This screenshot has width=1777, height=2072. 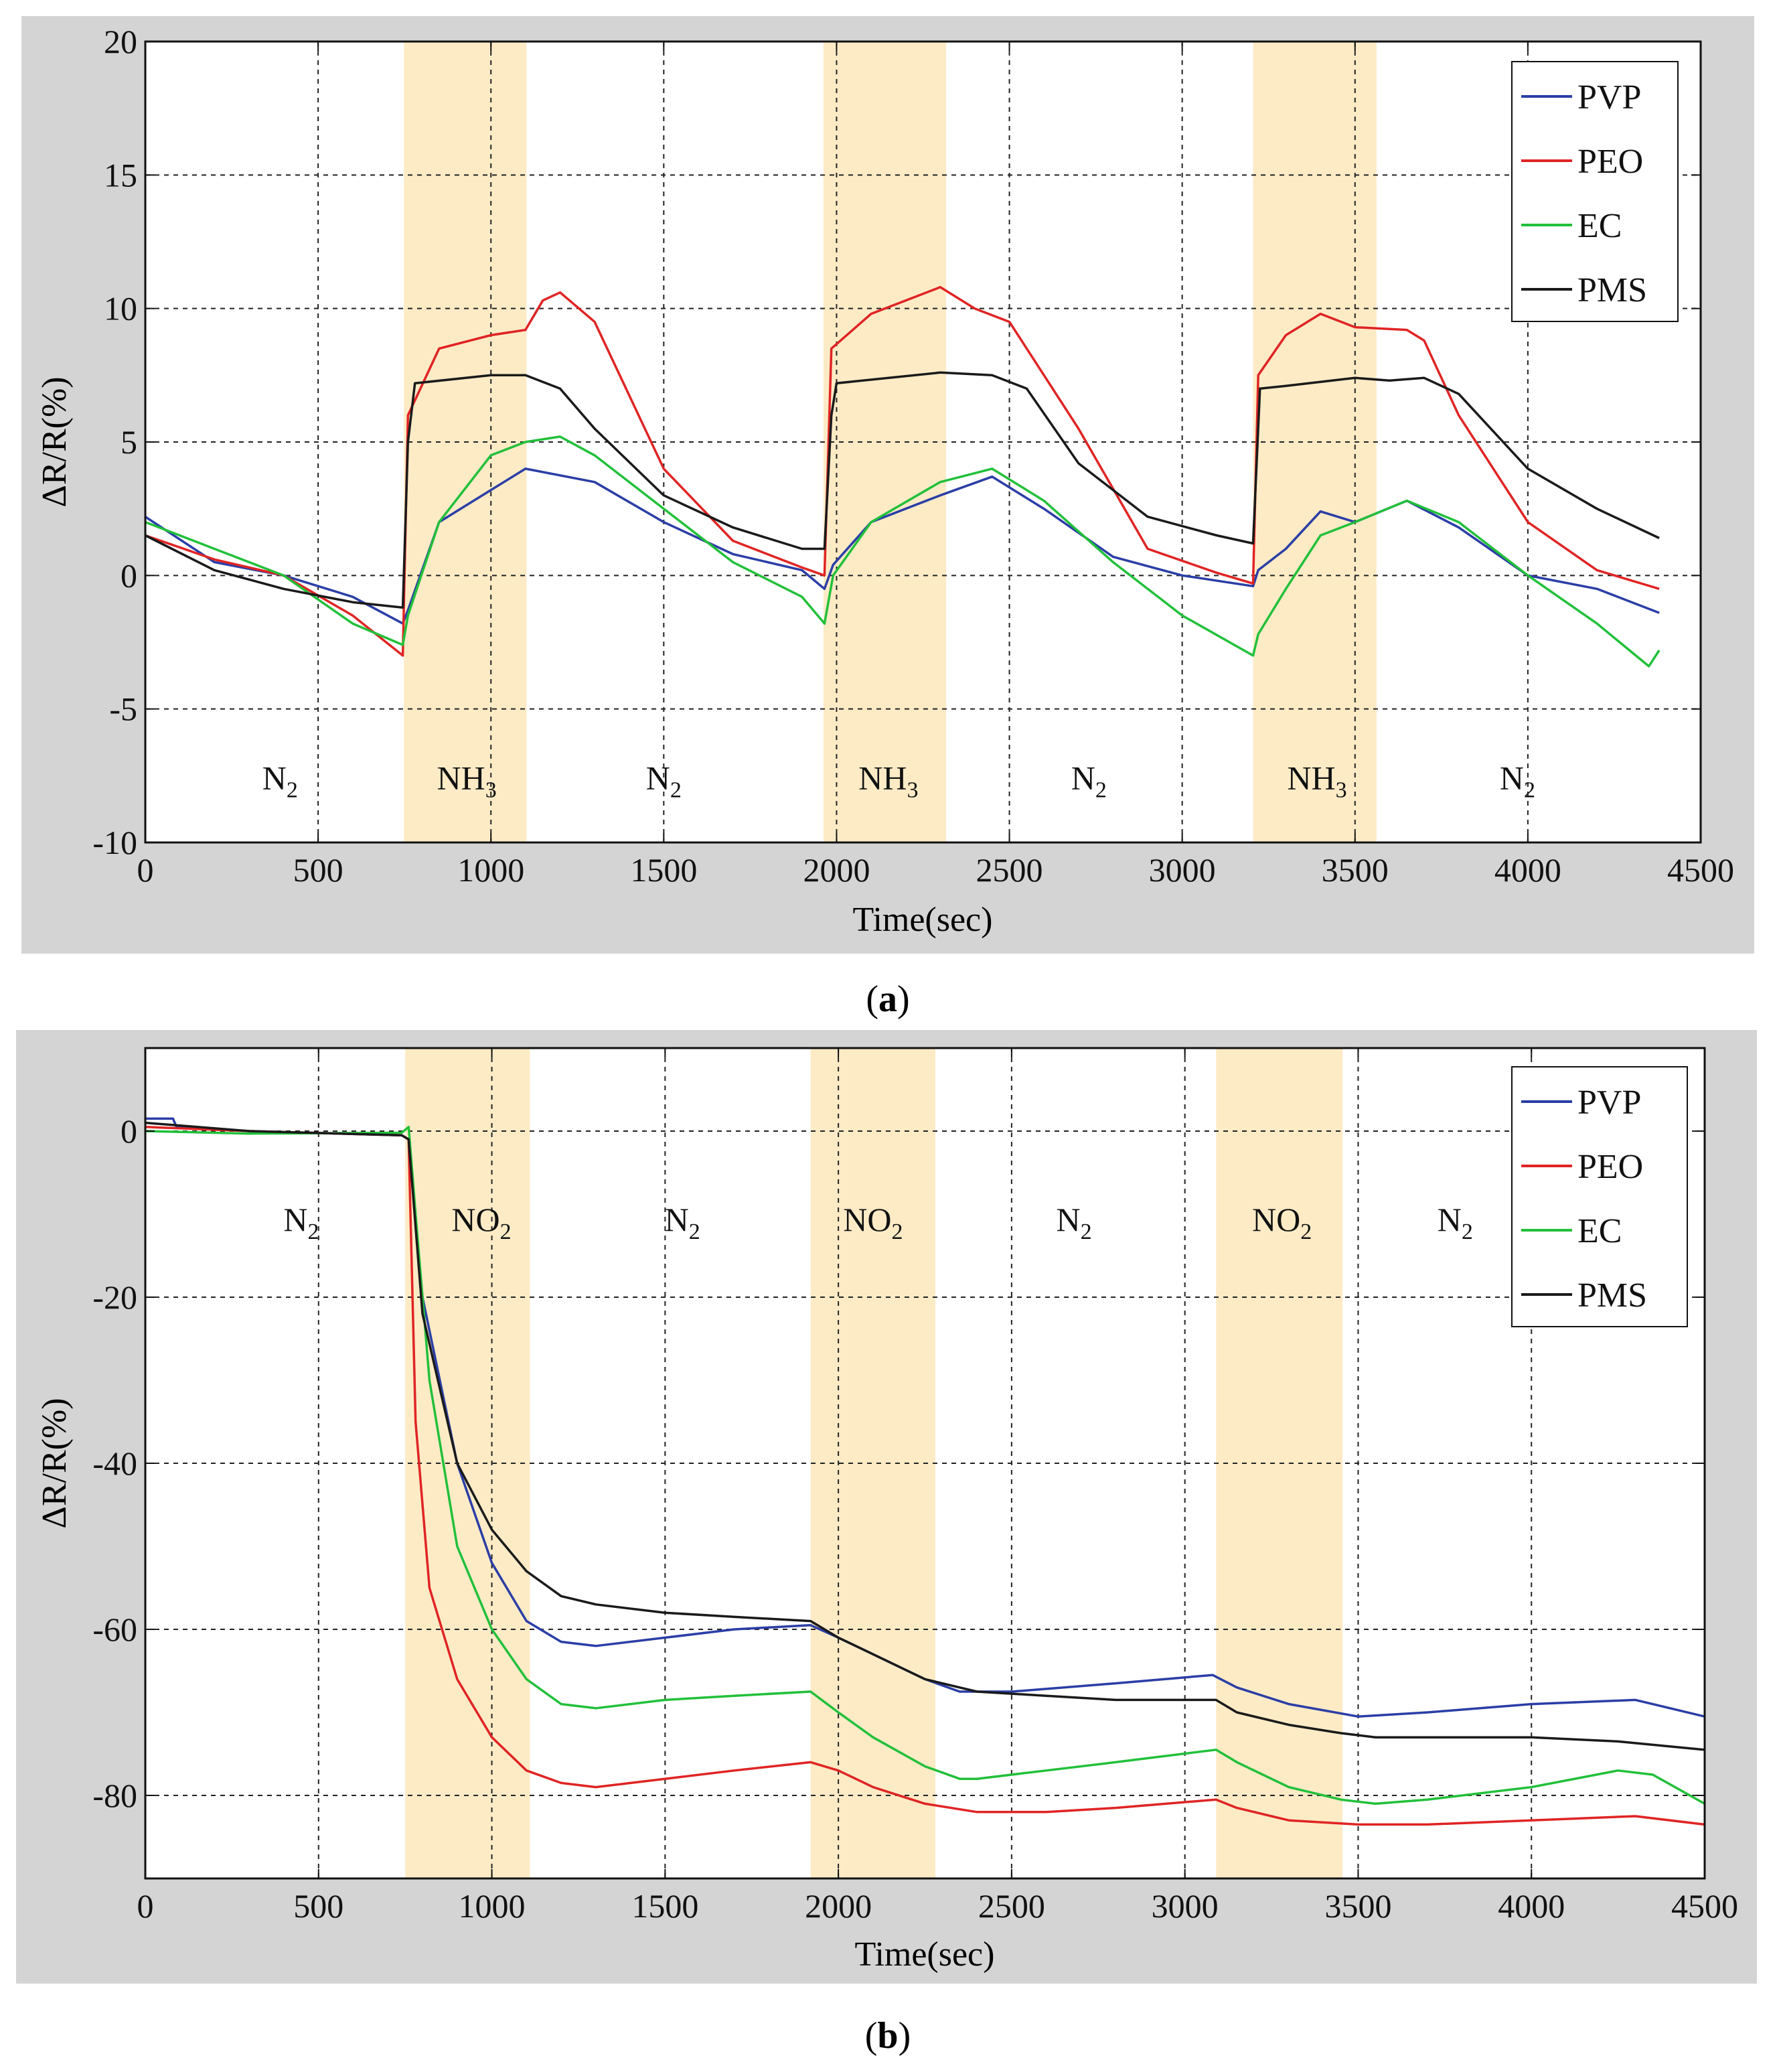 What do you see at coordinates (114, 1297) in the screenshot?
I see `chart-b-y-tick-label: -20` at bounding box center [114, 1297].